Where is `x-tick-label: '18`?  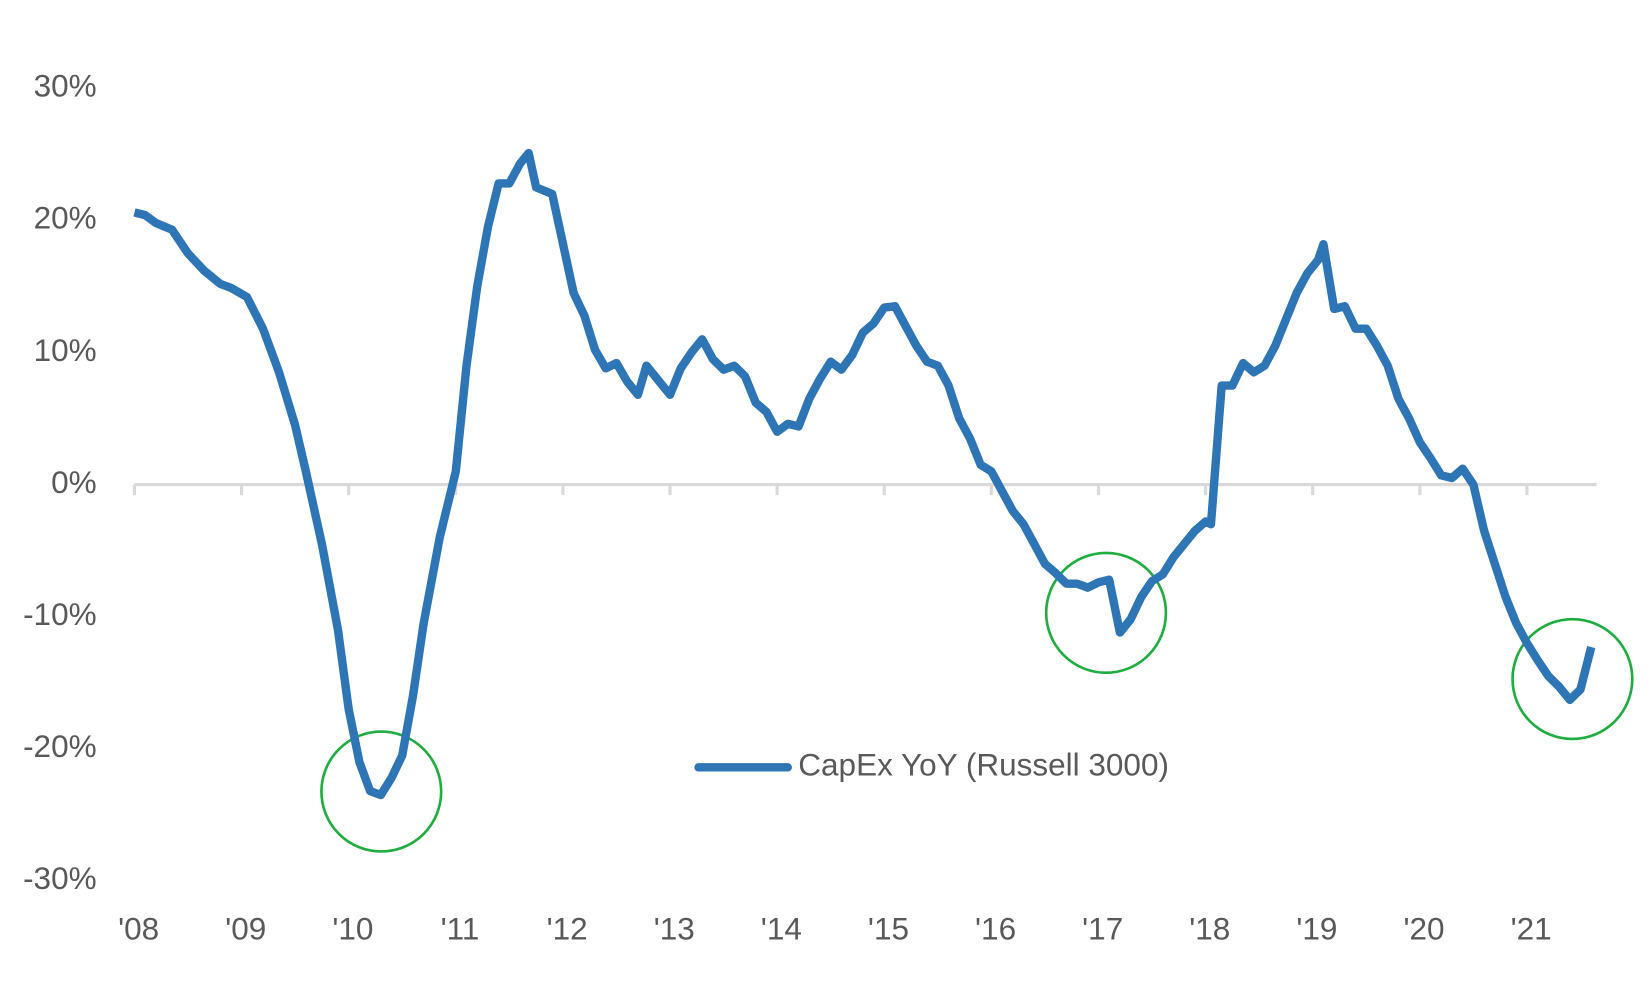
x-tick-label: '18 is located at coordinates (1209, 929).